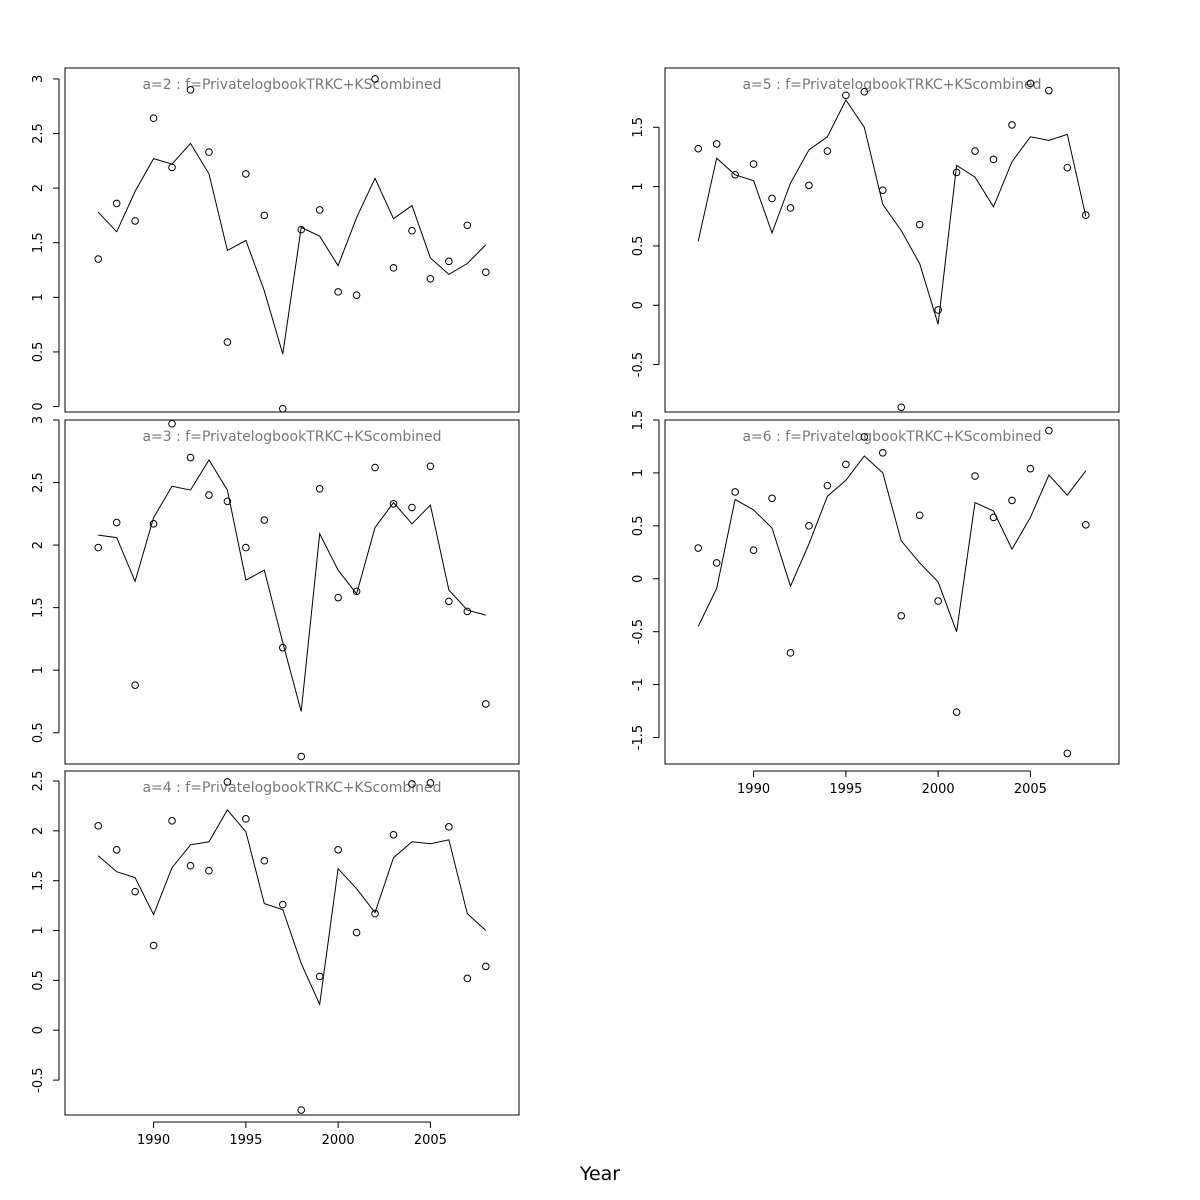 This screenshot has height=1200, width=1200. What do you see at coordinates (638, 127) in the screenshot?
I see `y-tick-label: 1.5` at bounding box center [638, 127].